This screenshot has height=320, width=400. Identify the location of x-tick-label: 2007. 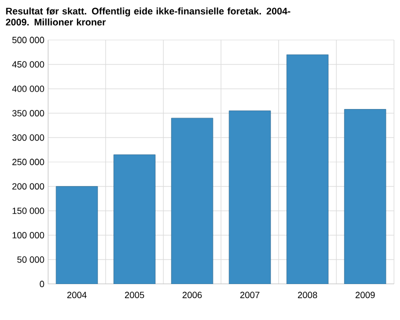
(250, 295).